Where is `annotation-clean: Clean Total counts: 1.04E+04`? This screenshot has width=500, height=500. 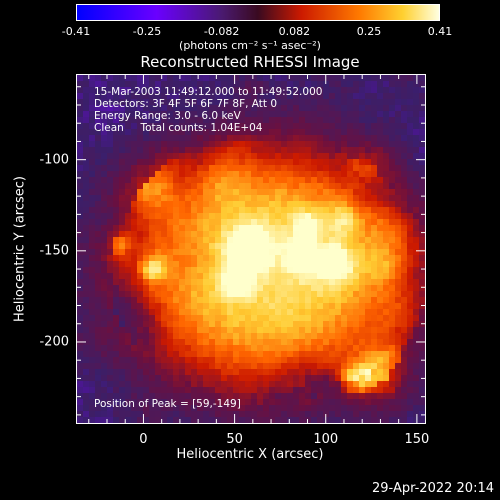 annotation-clean: Clean Total counts: 1.04E+04 is located at coordinates (178, 128).